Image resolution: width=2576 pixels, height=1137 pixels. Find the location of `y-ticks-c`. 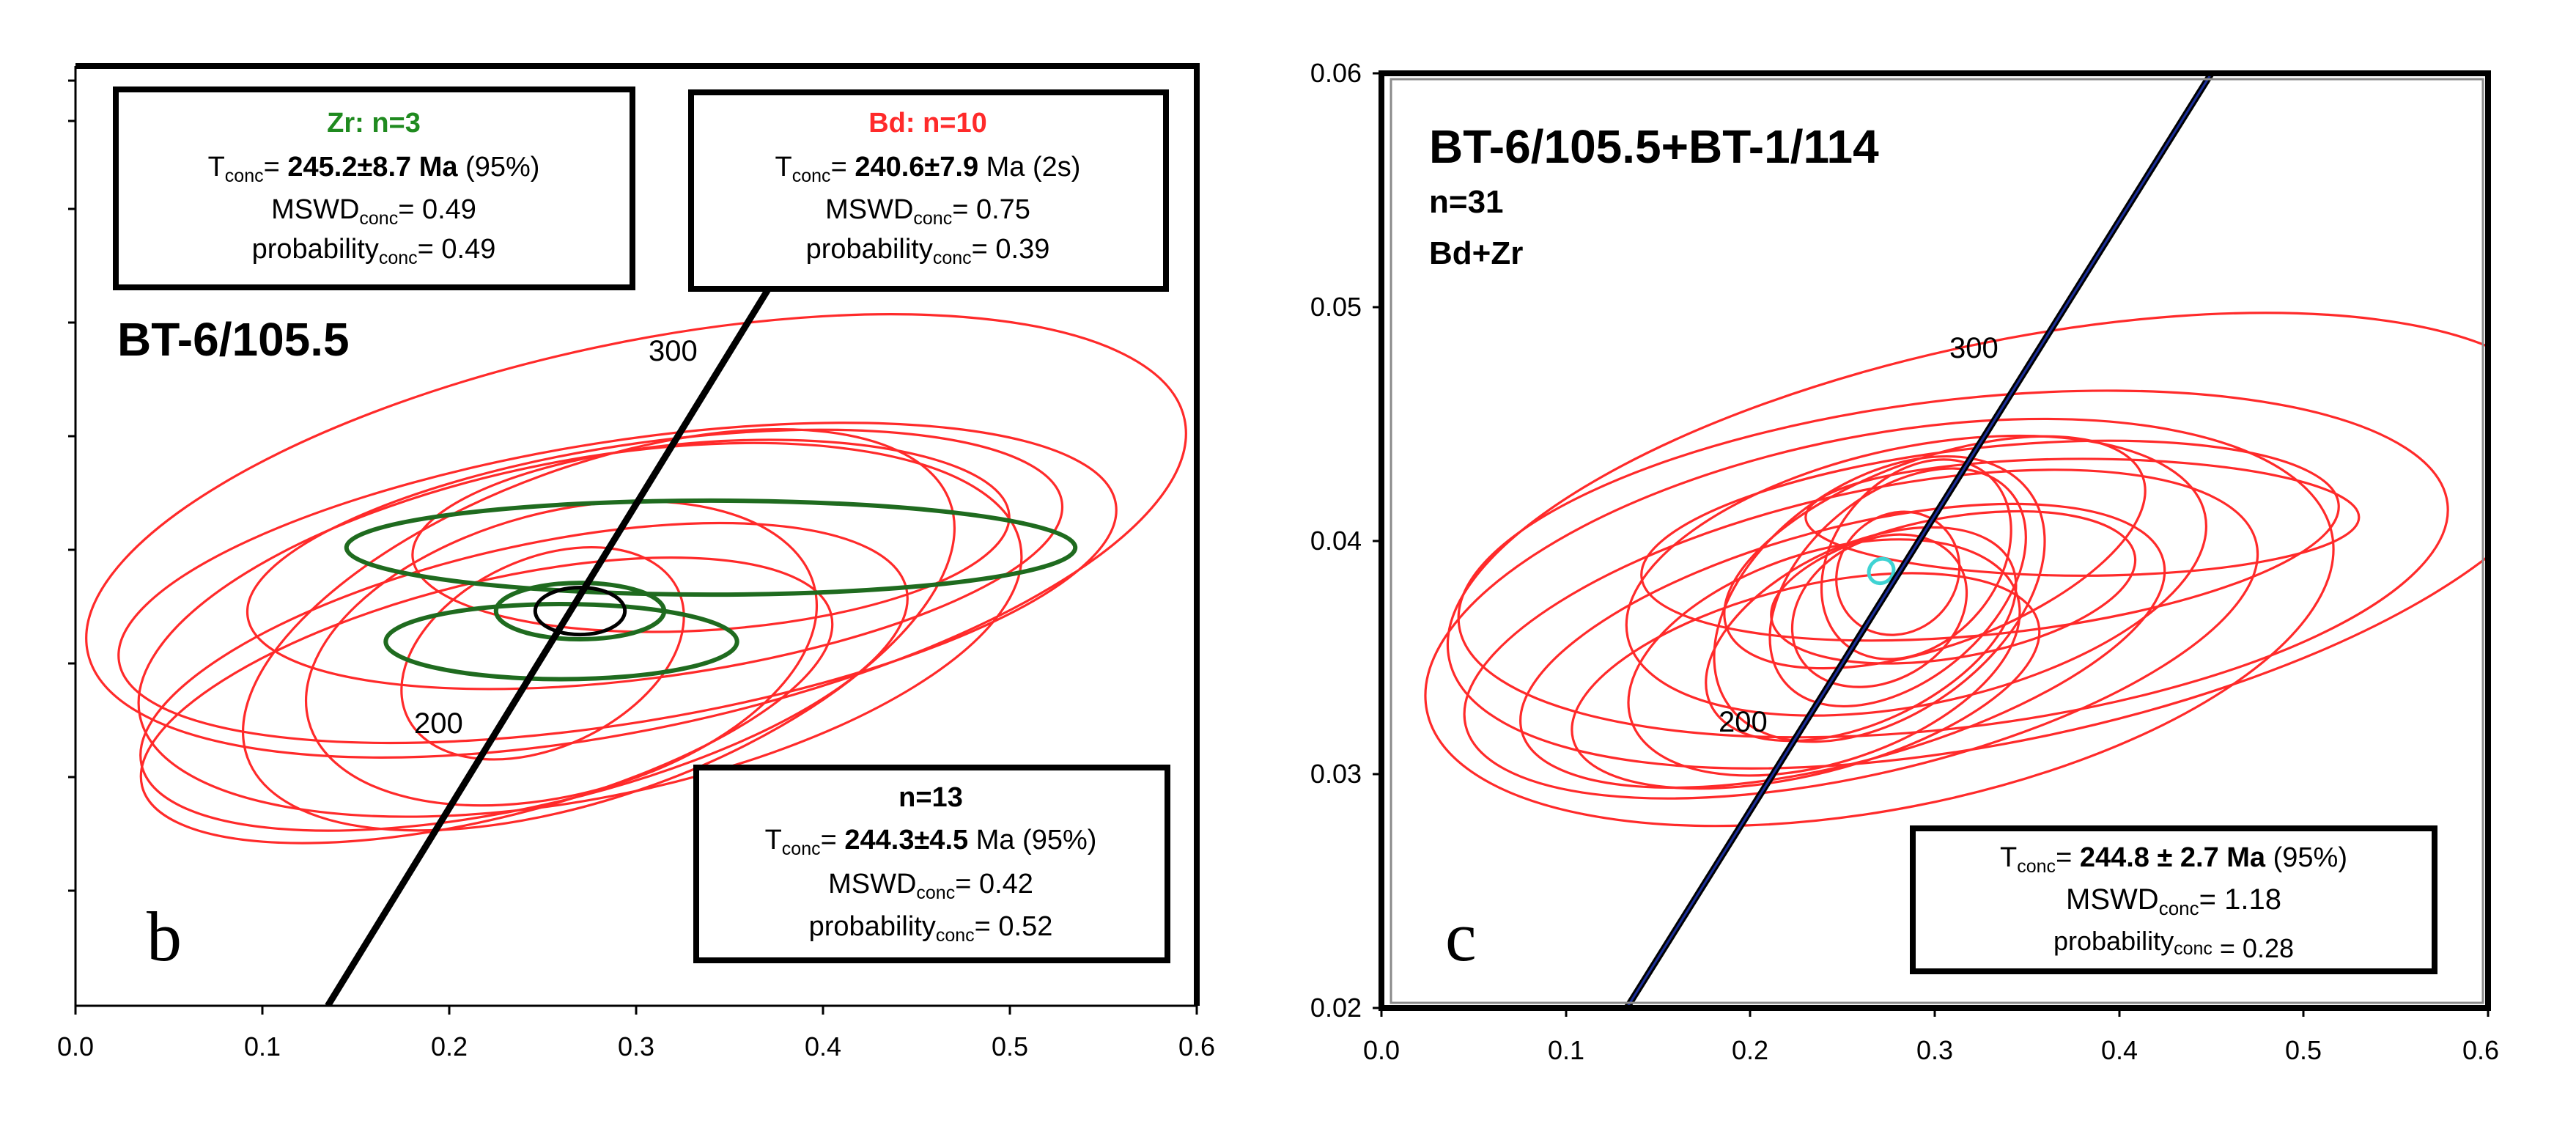

y-ticks-c is located at coordinates (1377, 540).